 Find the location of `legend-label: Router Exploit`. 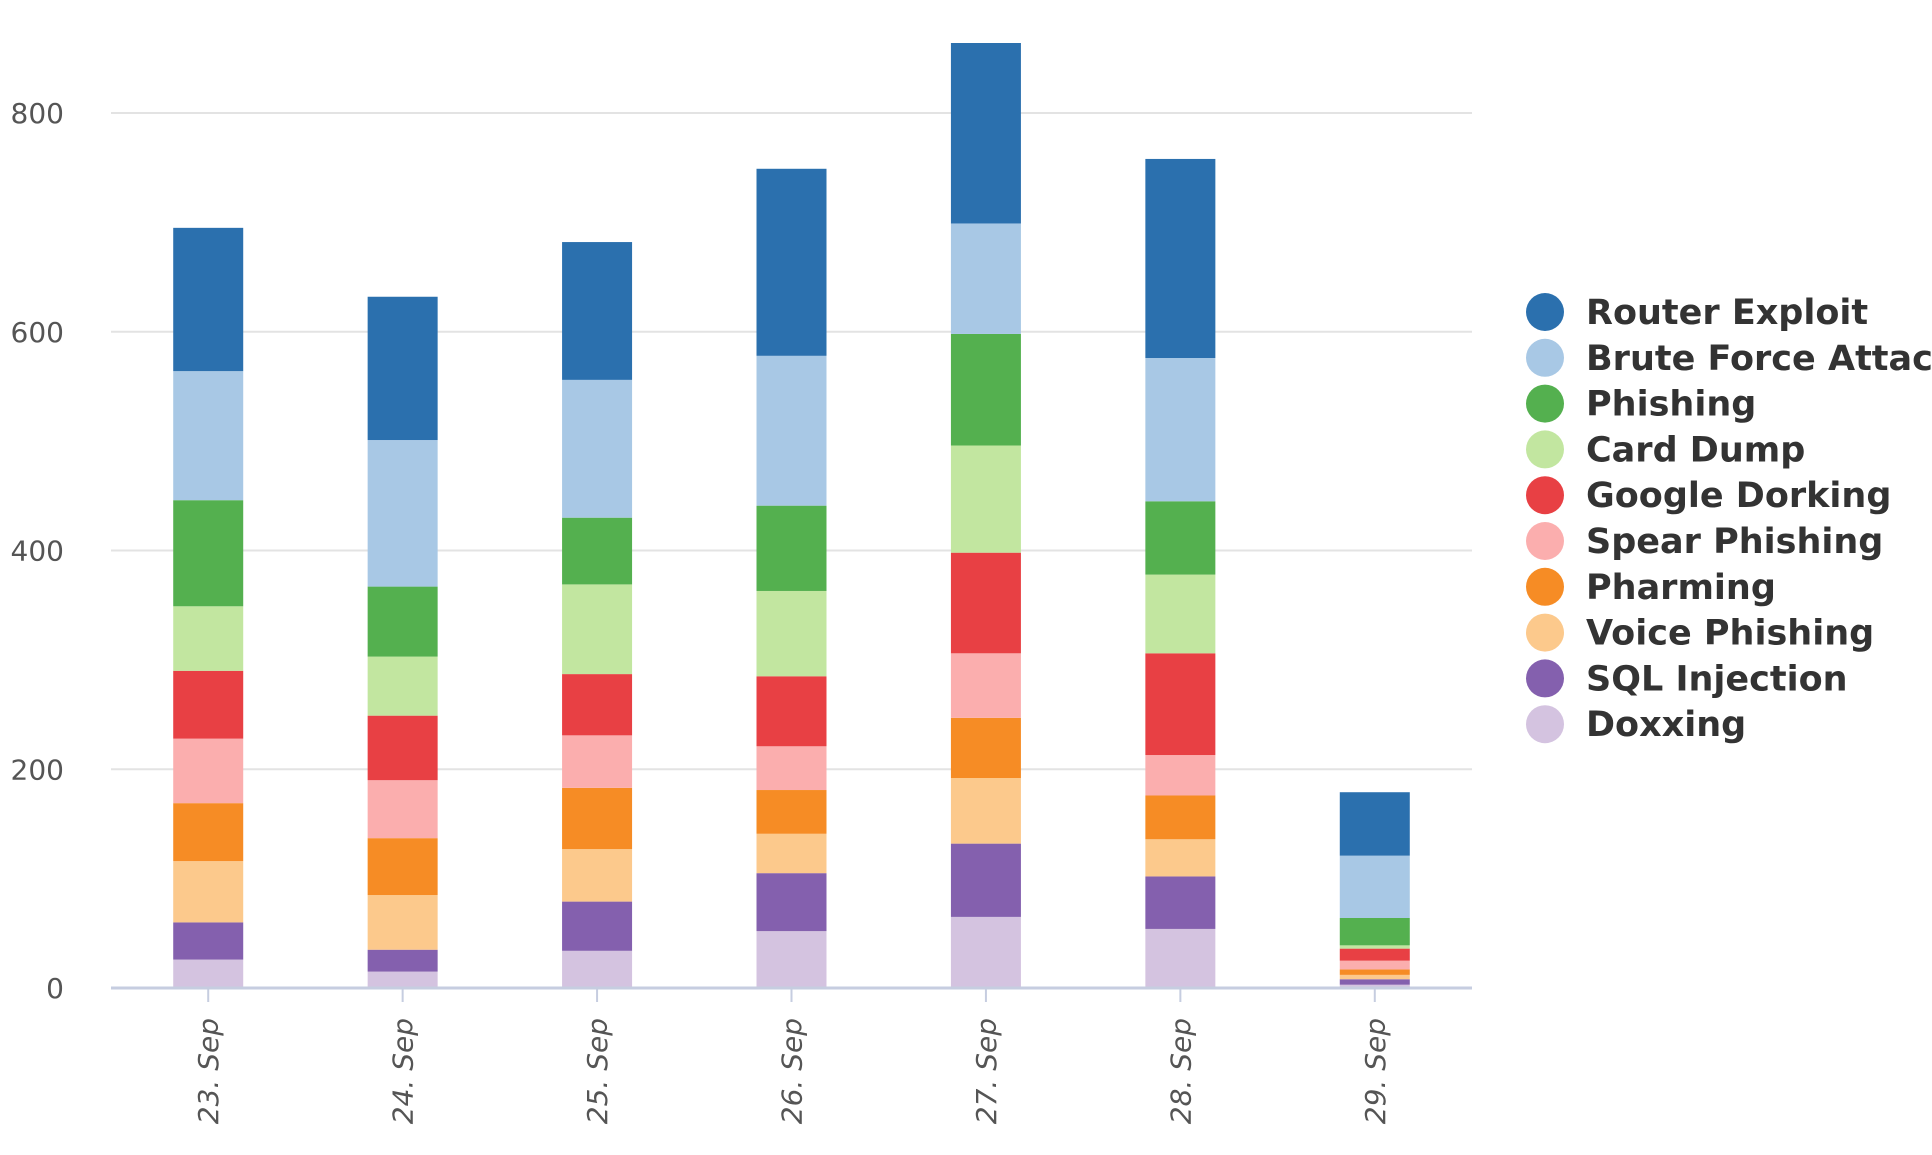

legend-label: Router Exploit is located at coordinates (1727, 313).